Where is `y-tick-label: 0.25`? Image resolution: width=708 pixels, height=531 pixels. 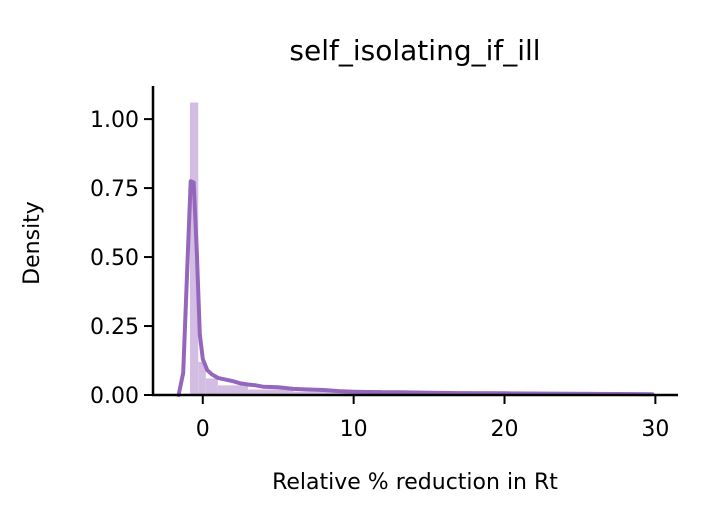 y-tick-label: 0.25 is located at coordinates (114, 327).